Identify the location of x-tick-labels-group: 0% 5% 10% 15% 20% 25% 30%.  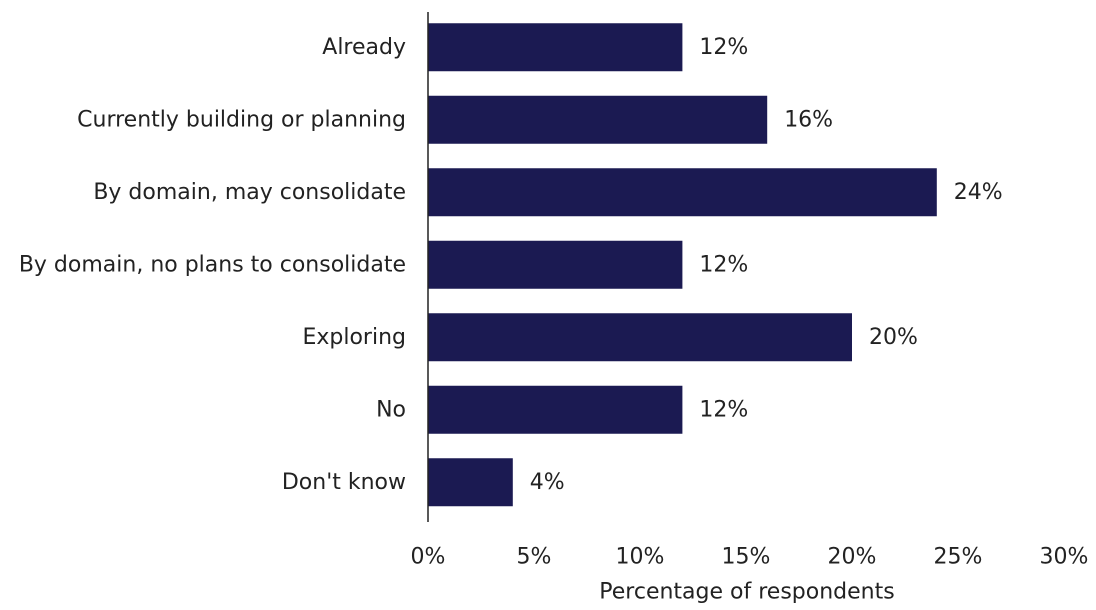
(750, 557).